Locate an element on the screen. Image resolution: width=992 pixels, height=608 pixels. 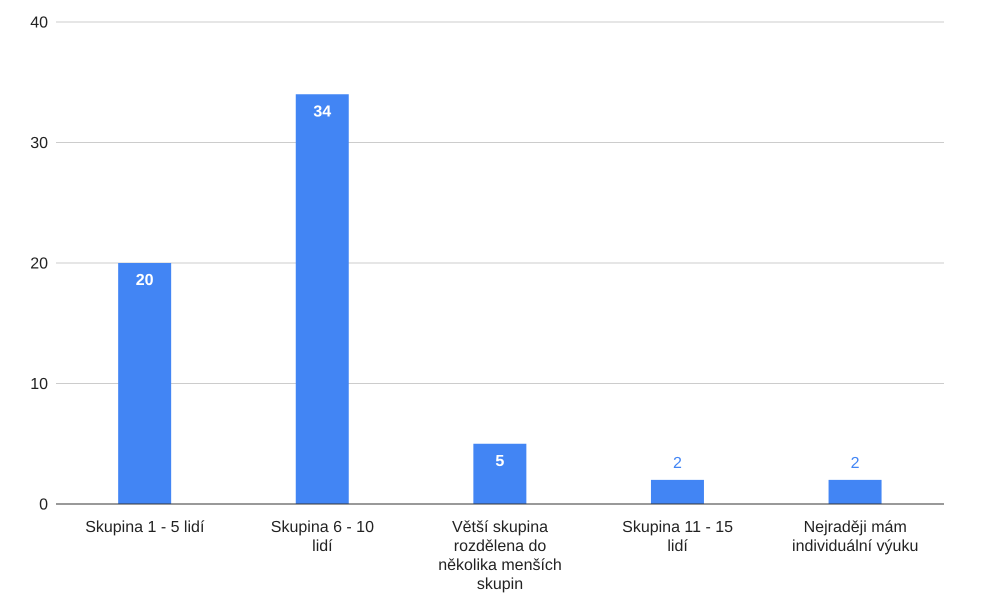
x-tick-label: Skupina 6 - 10 lidí is located at coordinates (322, 537).